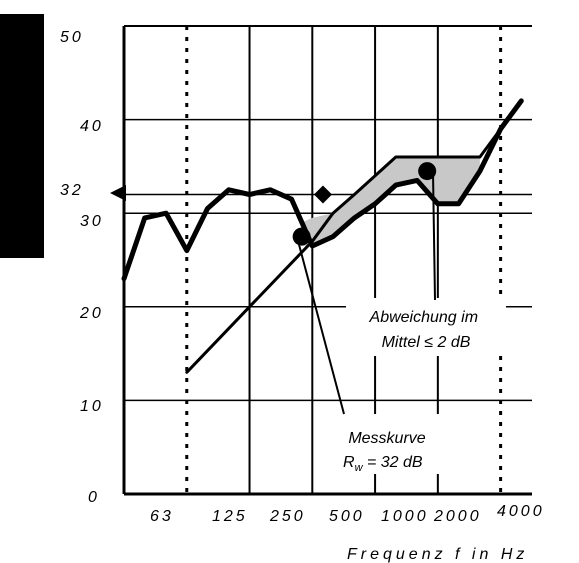  I want to click on annotation-box-measurement, so click(388, 444).